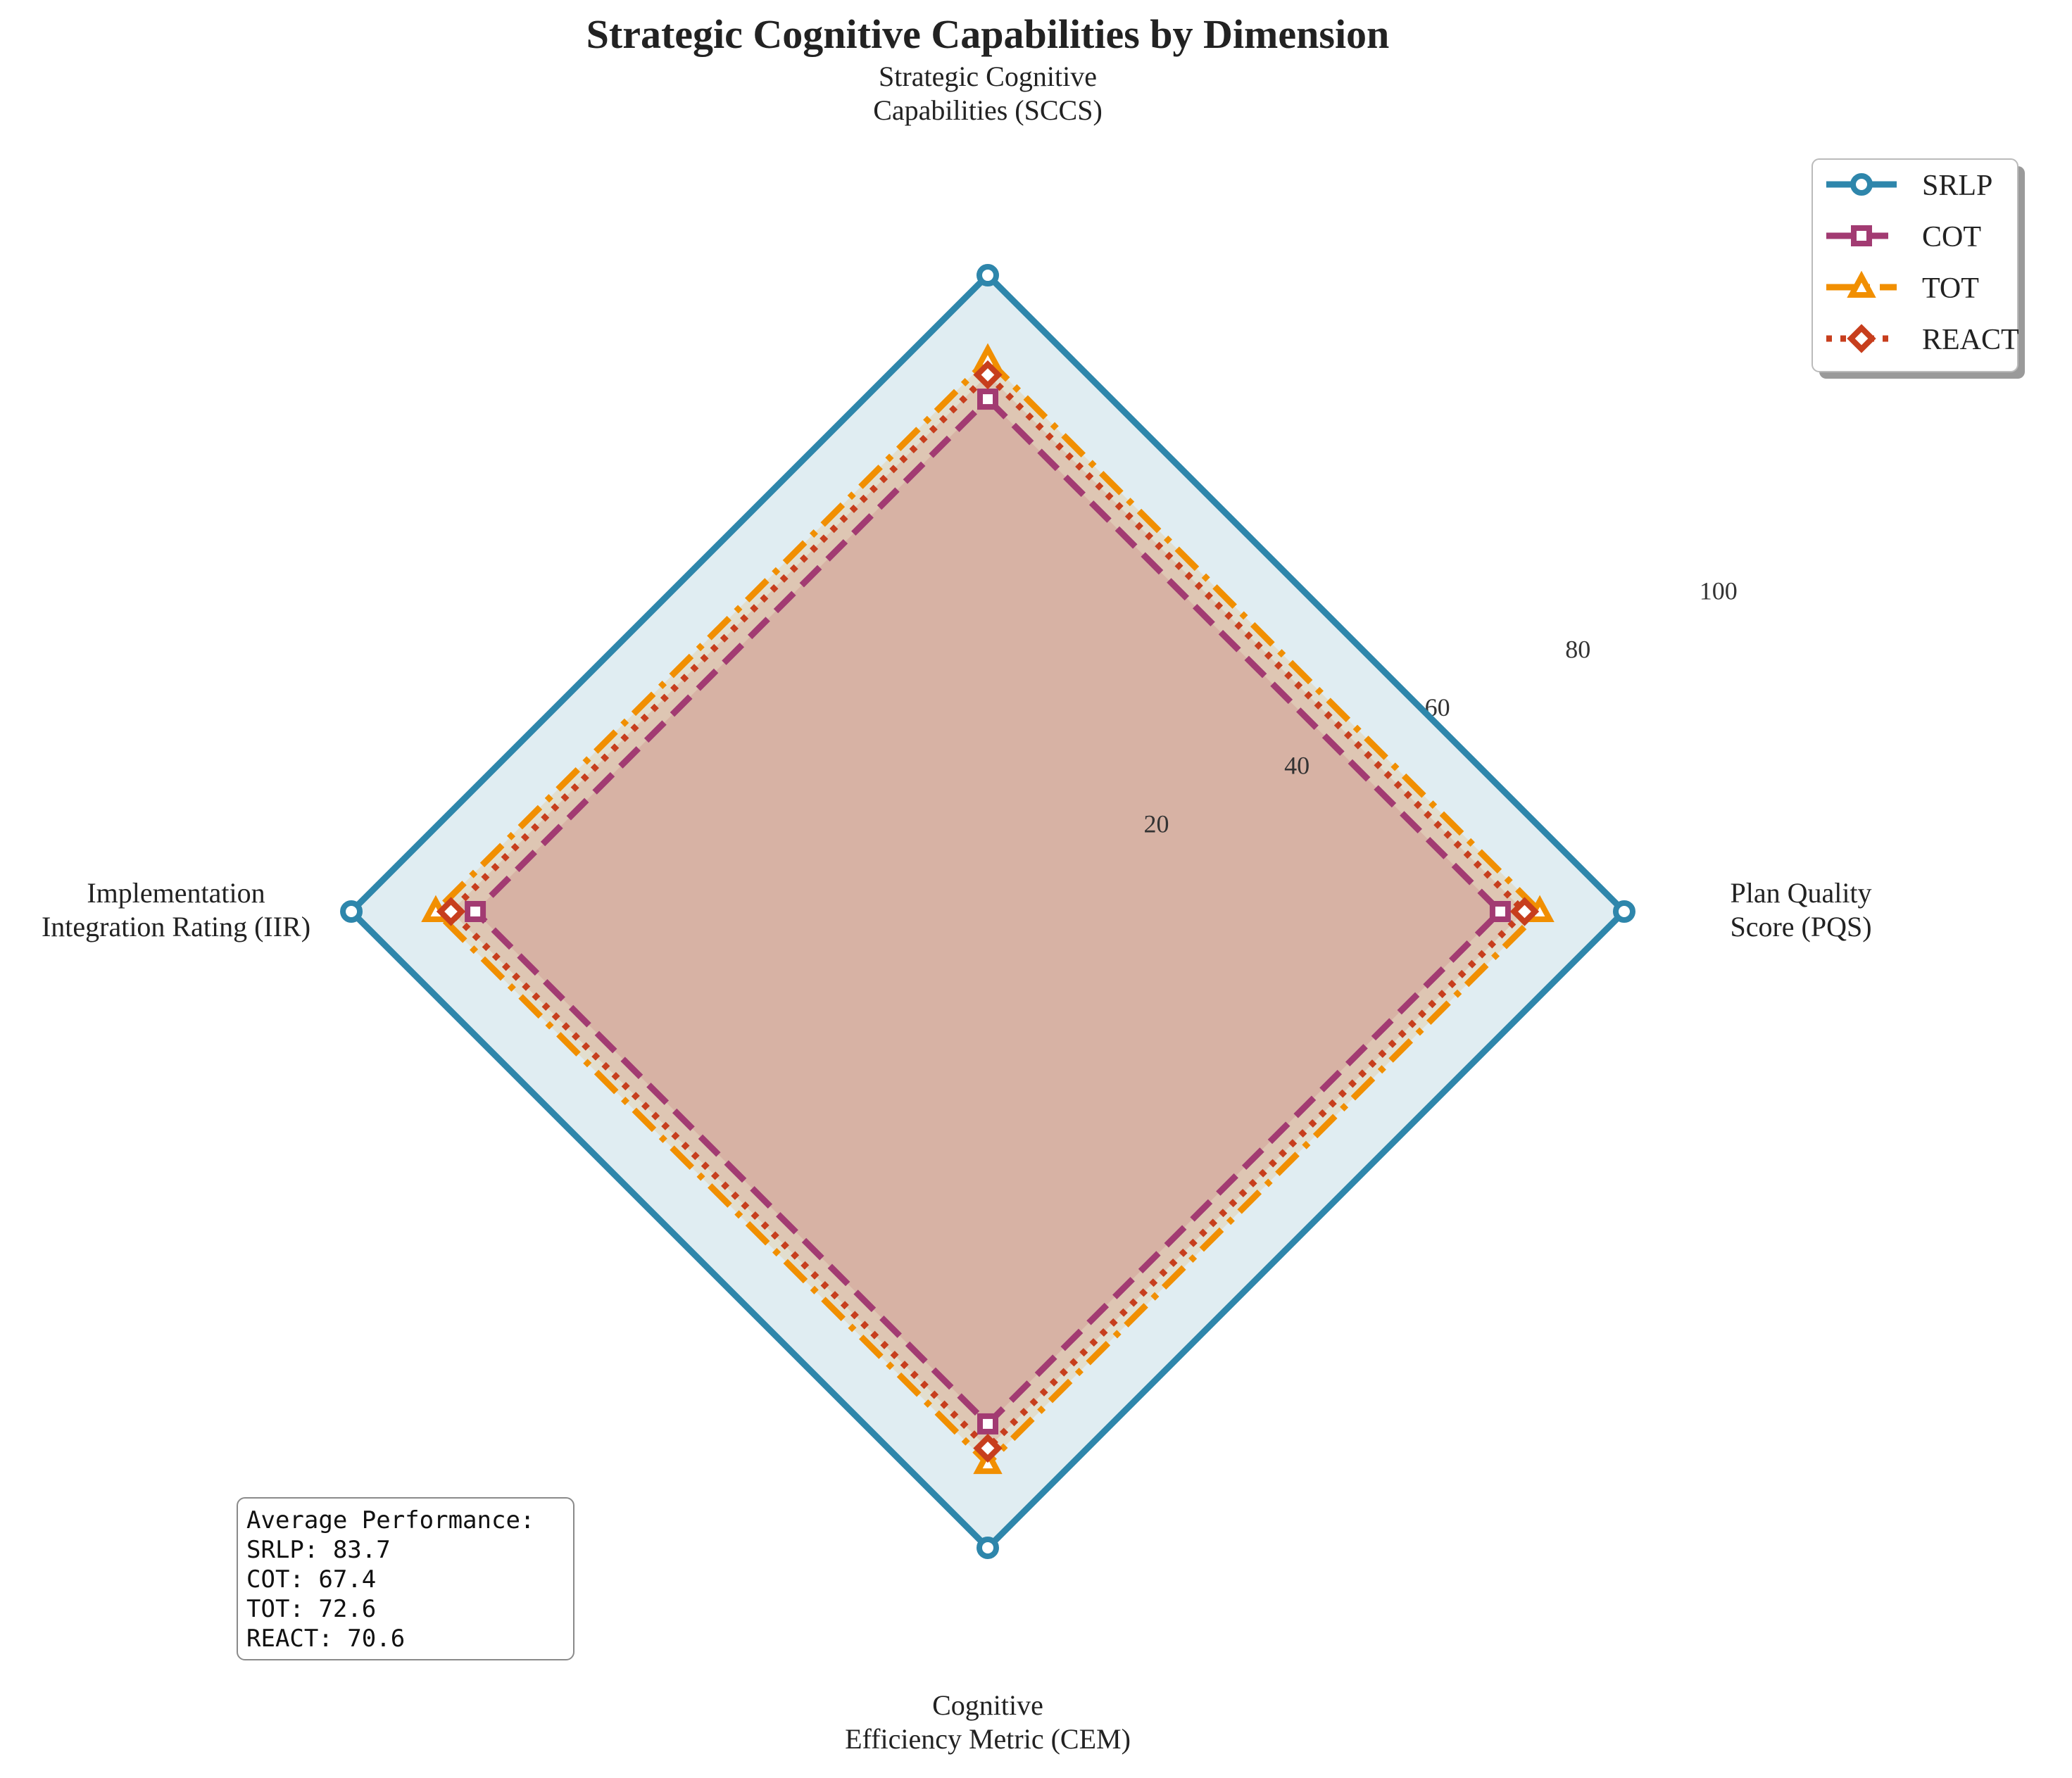 The width and height of the screenshot is (2072, 1778). Describe the element at coordinates (318, 1550) in the screenshot. I see `stats-line-srlp: SRLP: 83.7` at that location.